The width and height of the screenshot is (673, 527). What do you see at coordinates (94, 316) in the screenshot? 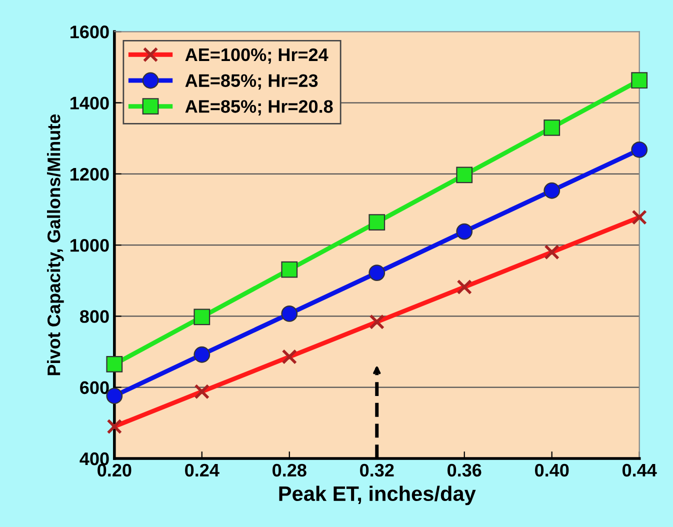
I see `y-tick-label: 800` at bounding box center [94, 316].